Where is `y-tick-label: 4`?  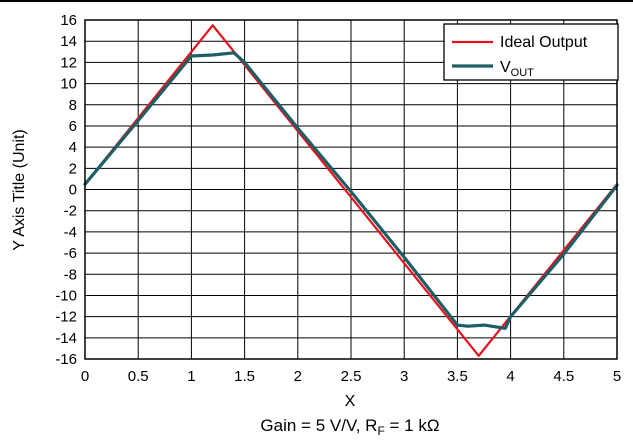
y-tick-label: 4 is located at coordinates (73, 147).